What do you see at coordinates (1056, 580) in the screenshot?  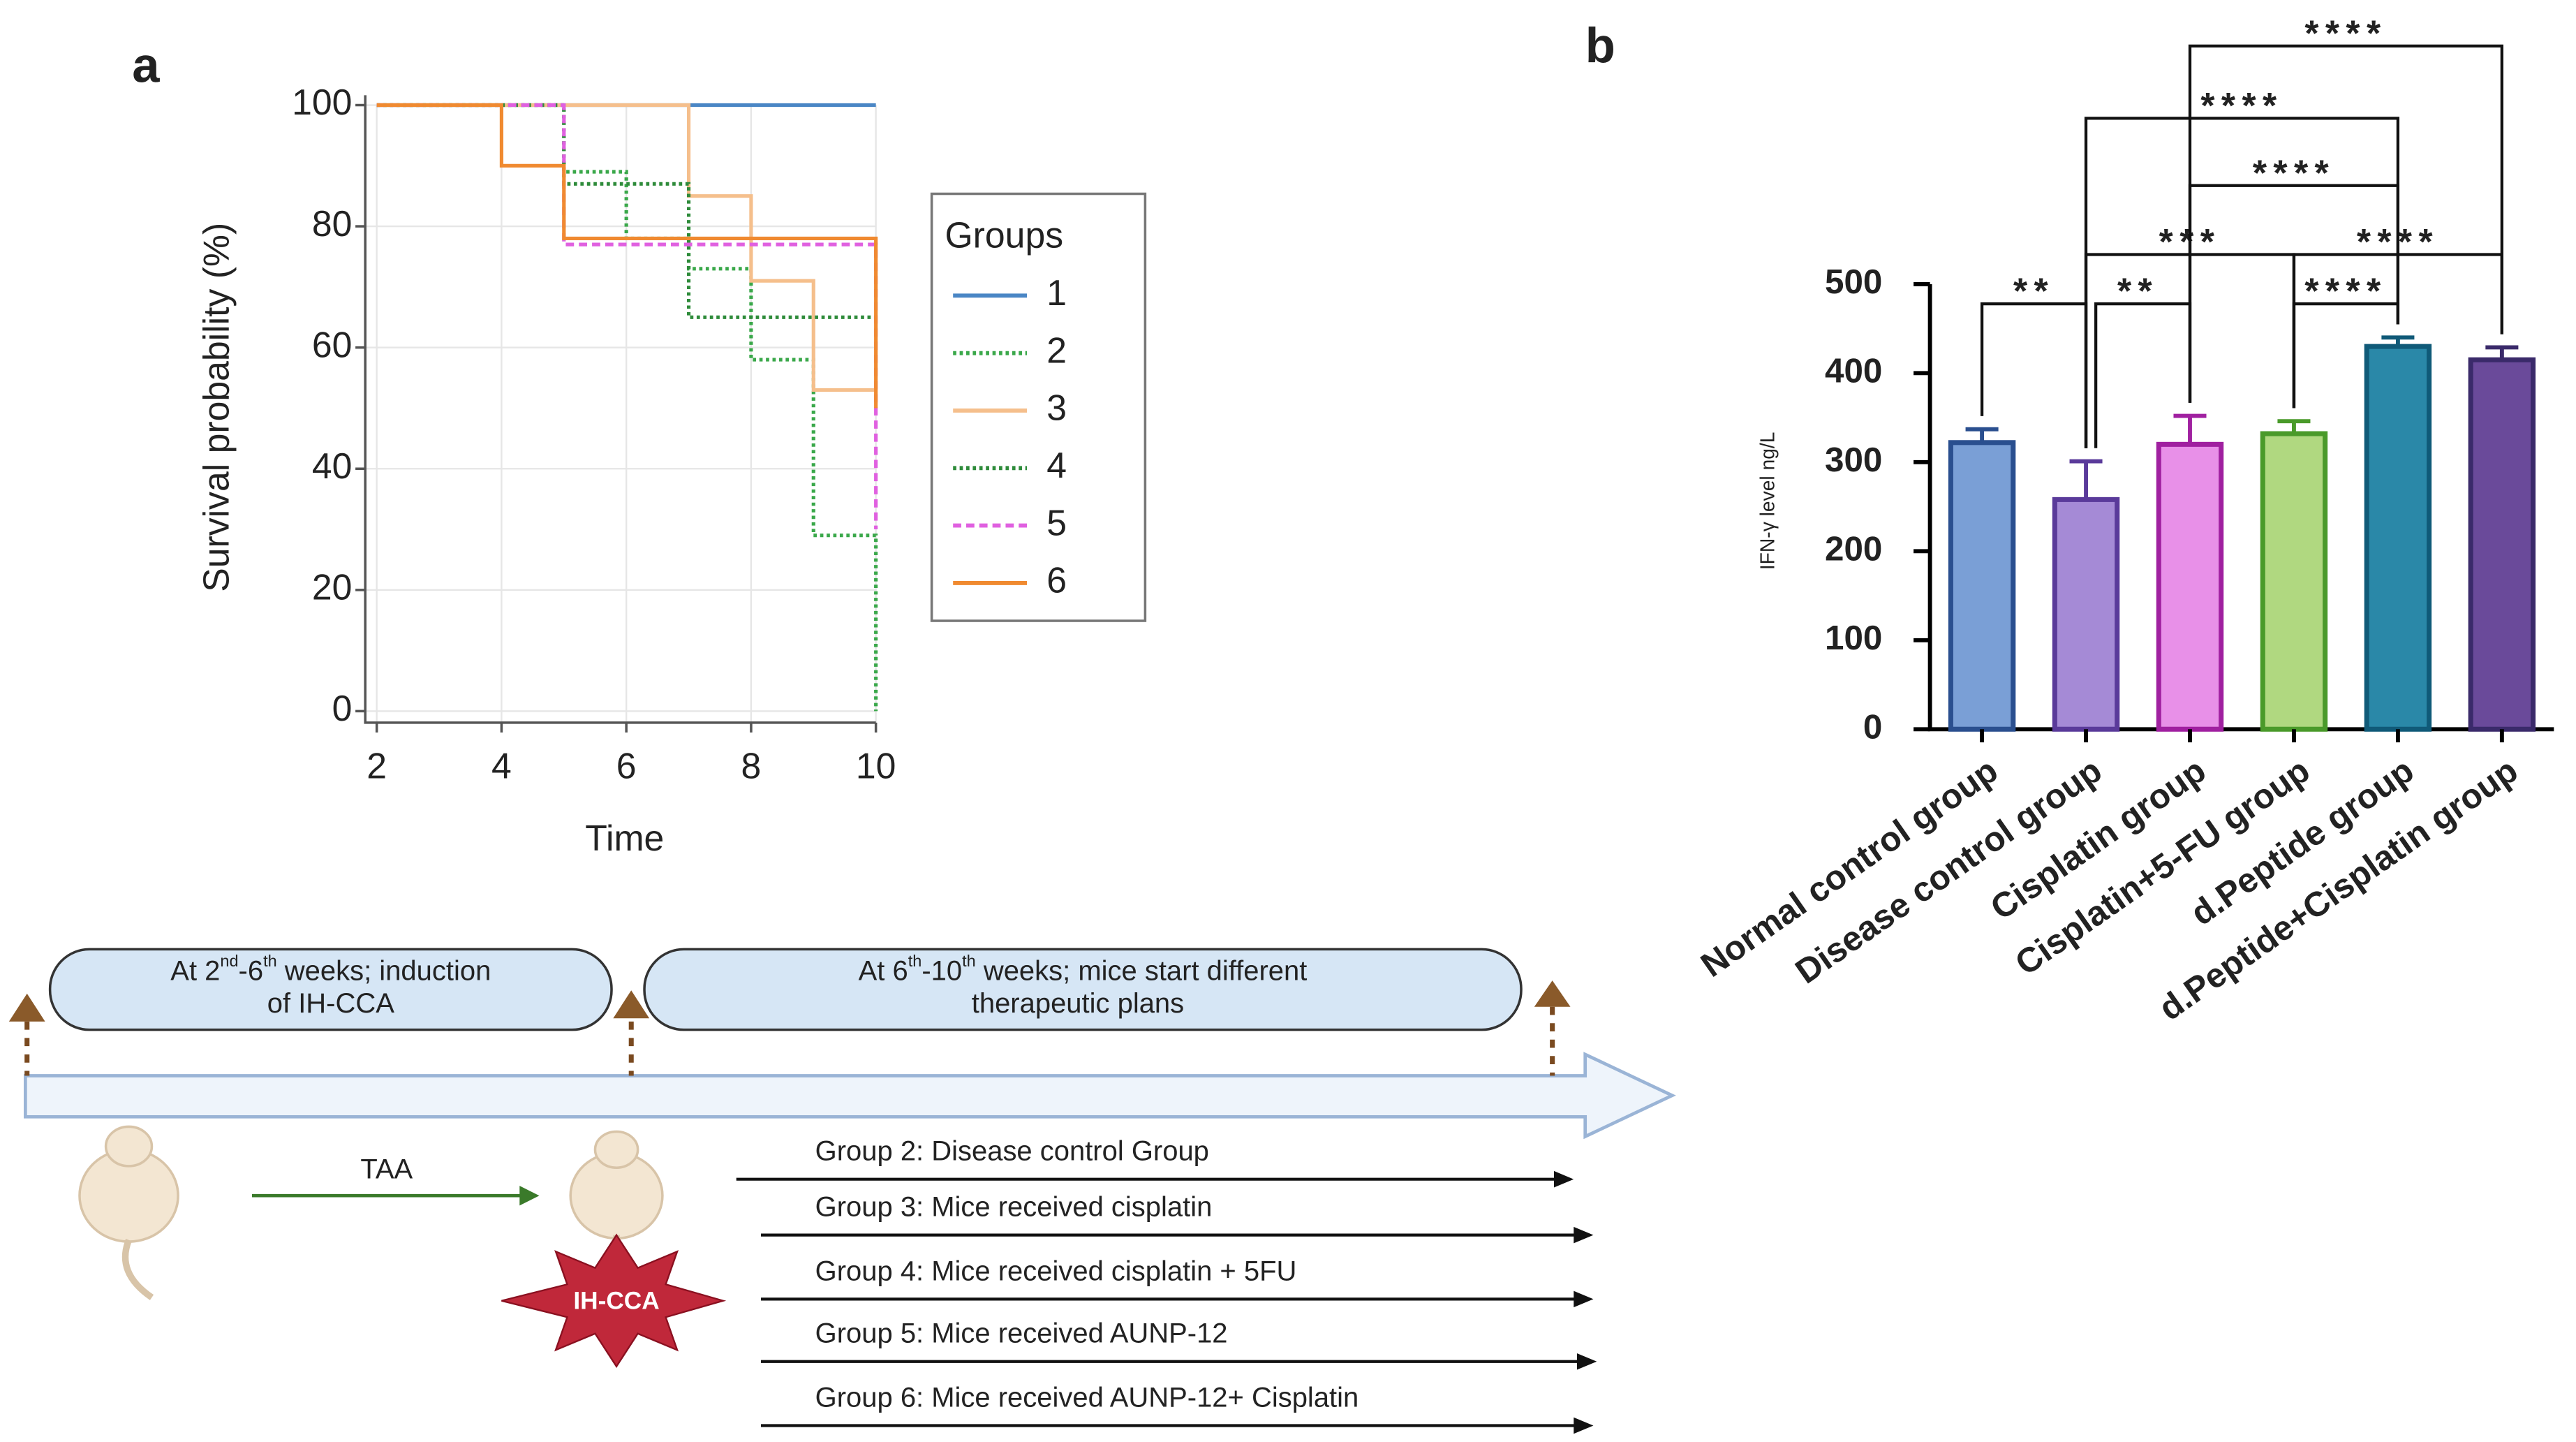 I see `legend-label: 6` at bounding box center [1056, 580].